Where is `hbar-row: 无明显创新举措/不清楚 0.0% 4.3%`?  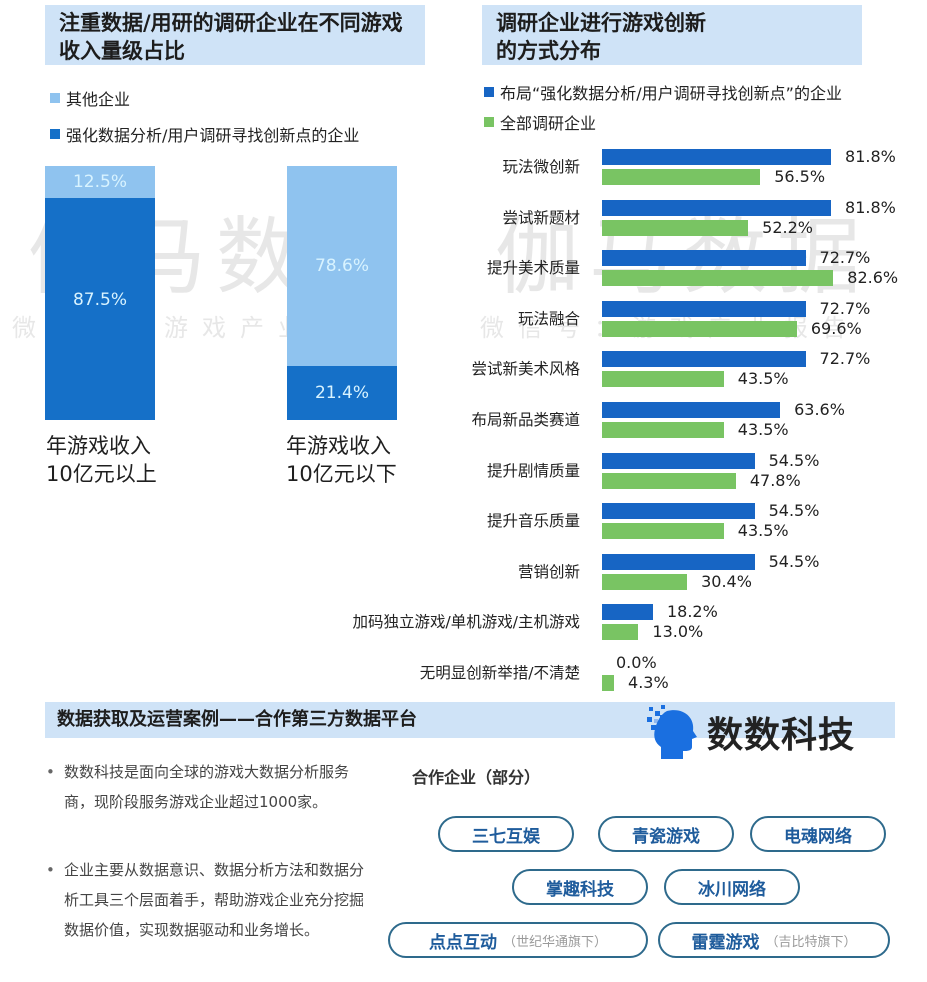 hbar-row: 无明显创新举措/不清楚 0.0% 4.3% is located at coordinates (610, 674).